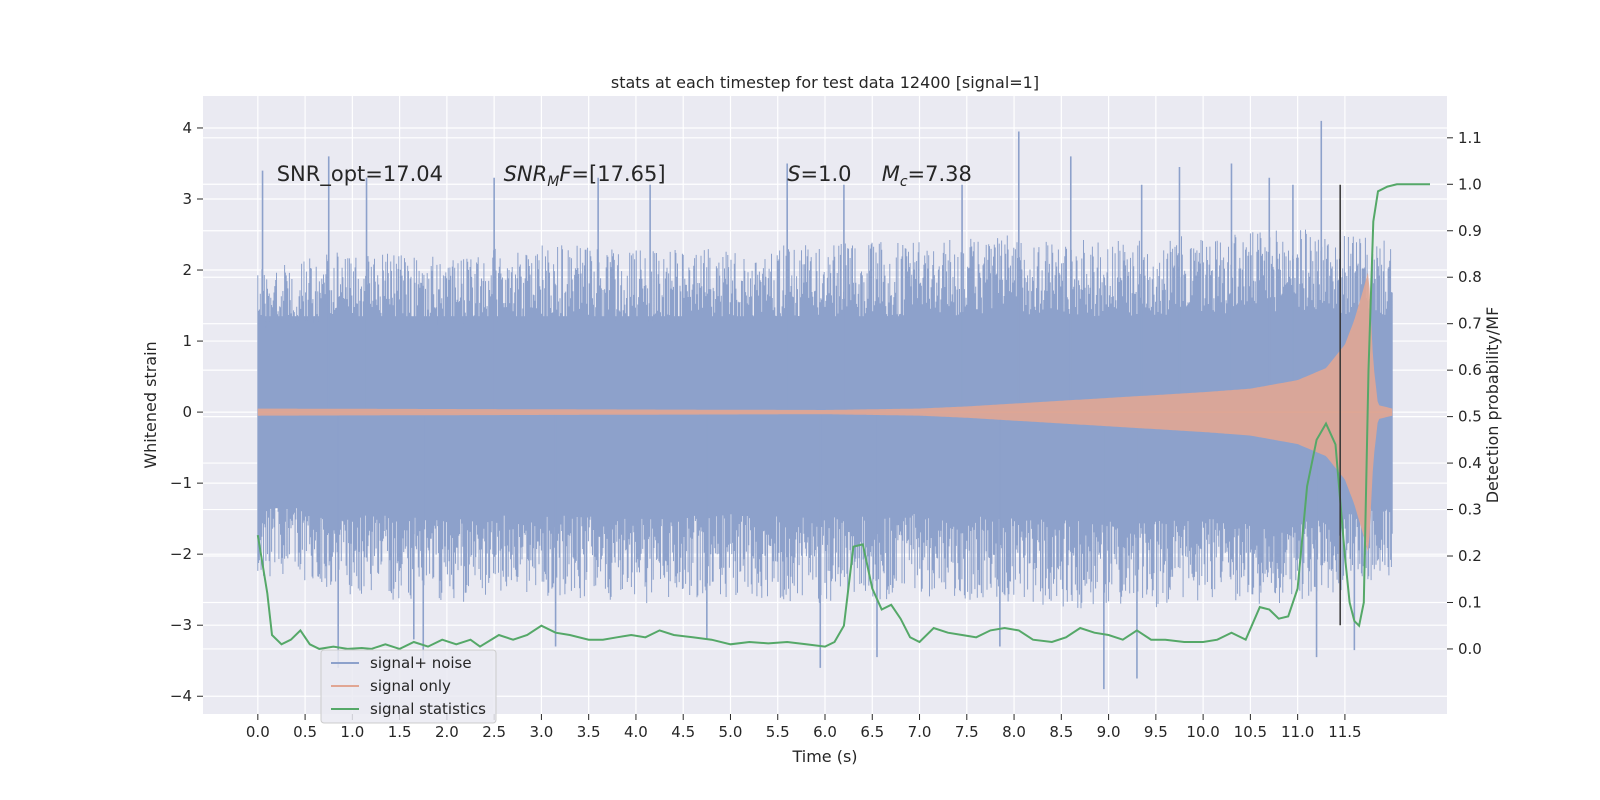  Describe the element at coordinates (1470, 277) in the screenshot. I see `y2-tick-label: 0.8` at that location.